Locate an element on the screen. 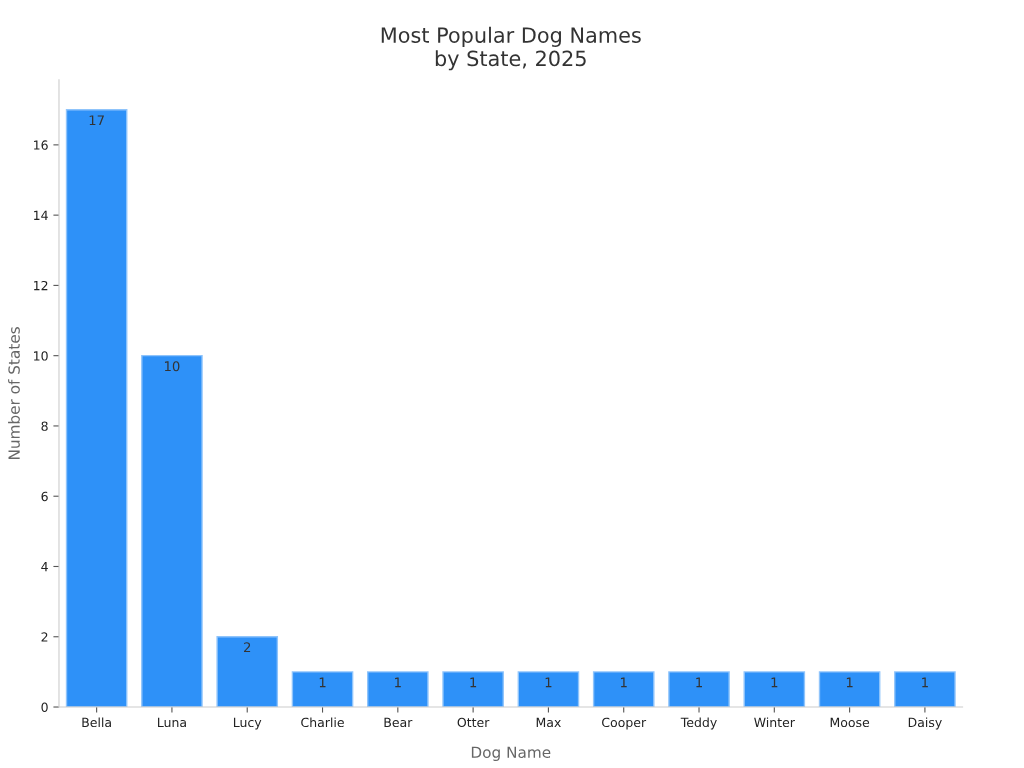  data-label: 17 is located at coordinates (96, 120).